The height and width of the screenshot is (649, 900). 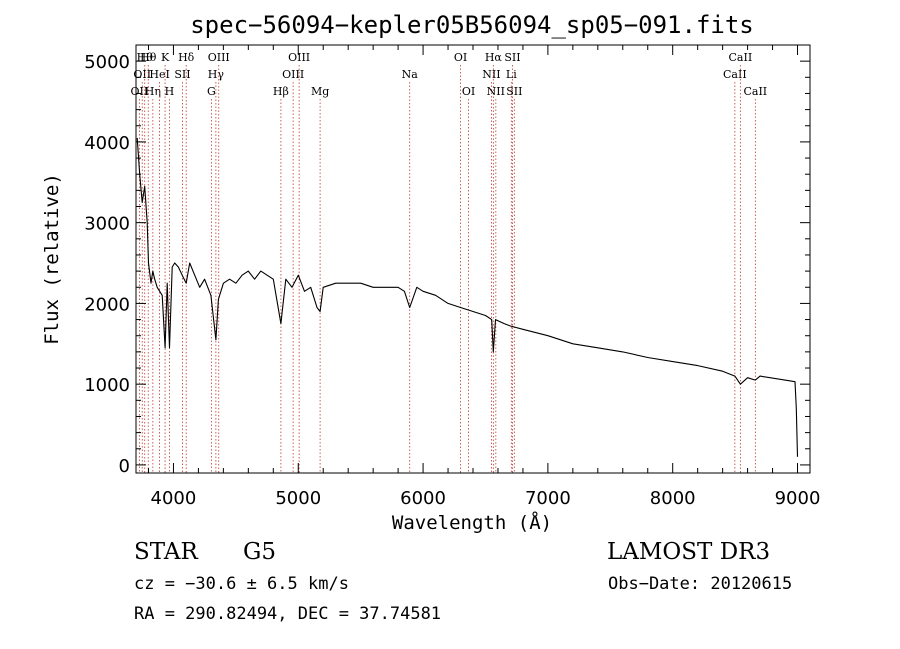 I want to click on object-class: STAR, so click(x=166, y=552).